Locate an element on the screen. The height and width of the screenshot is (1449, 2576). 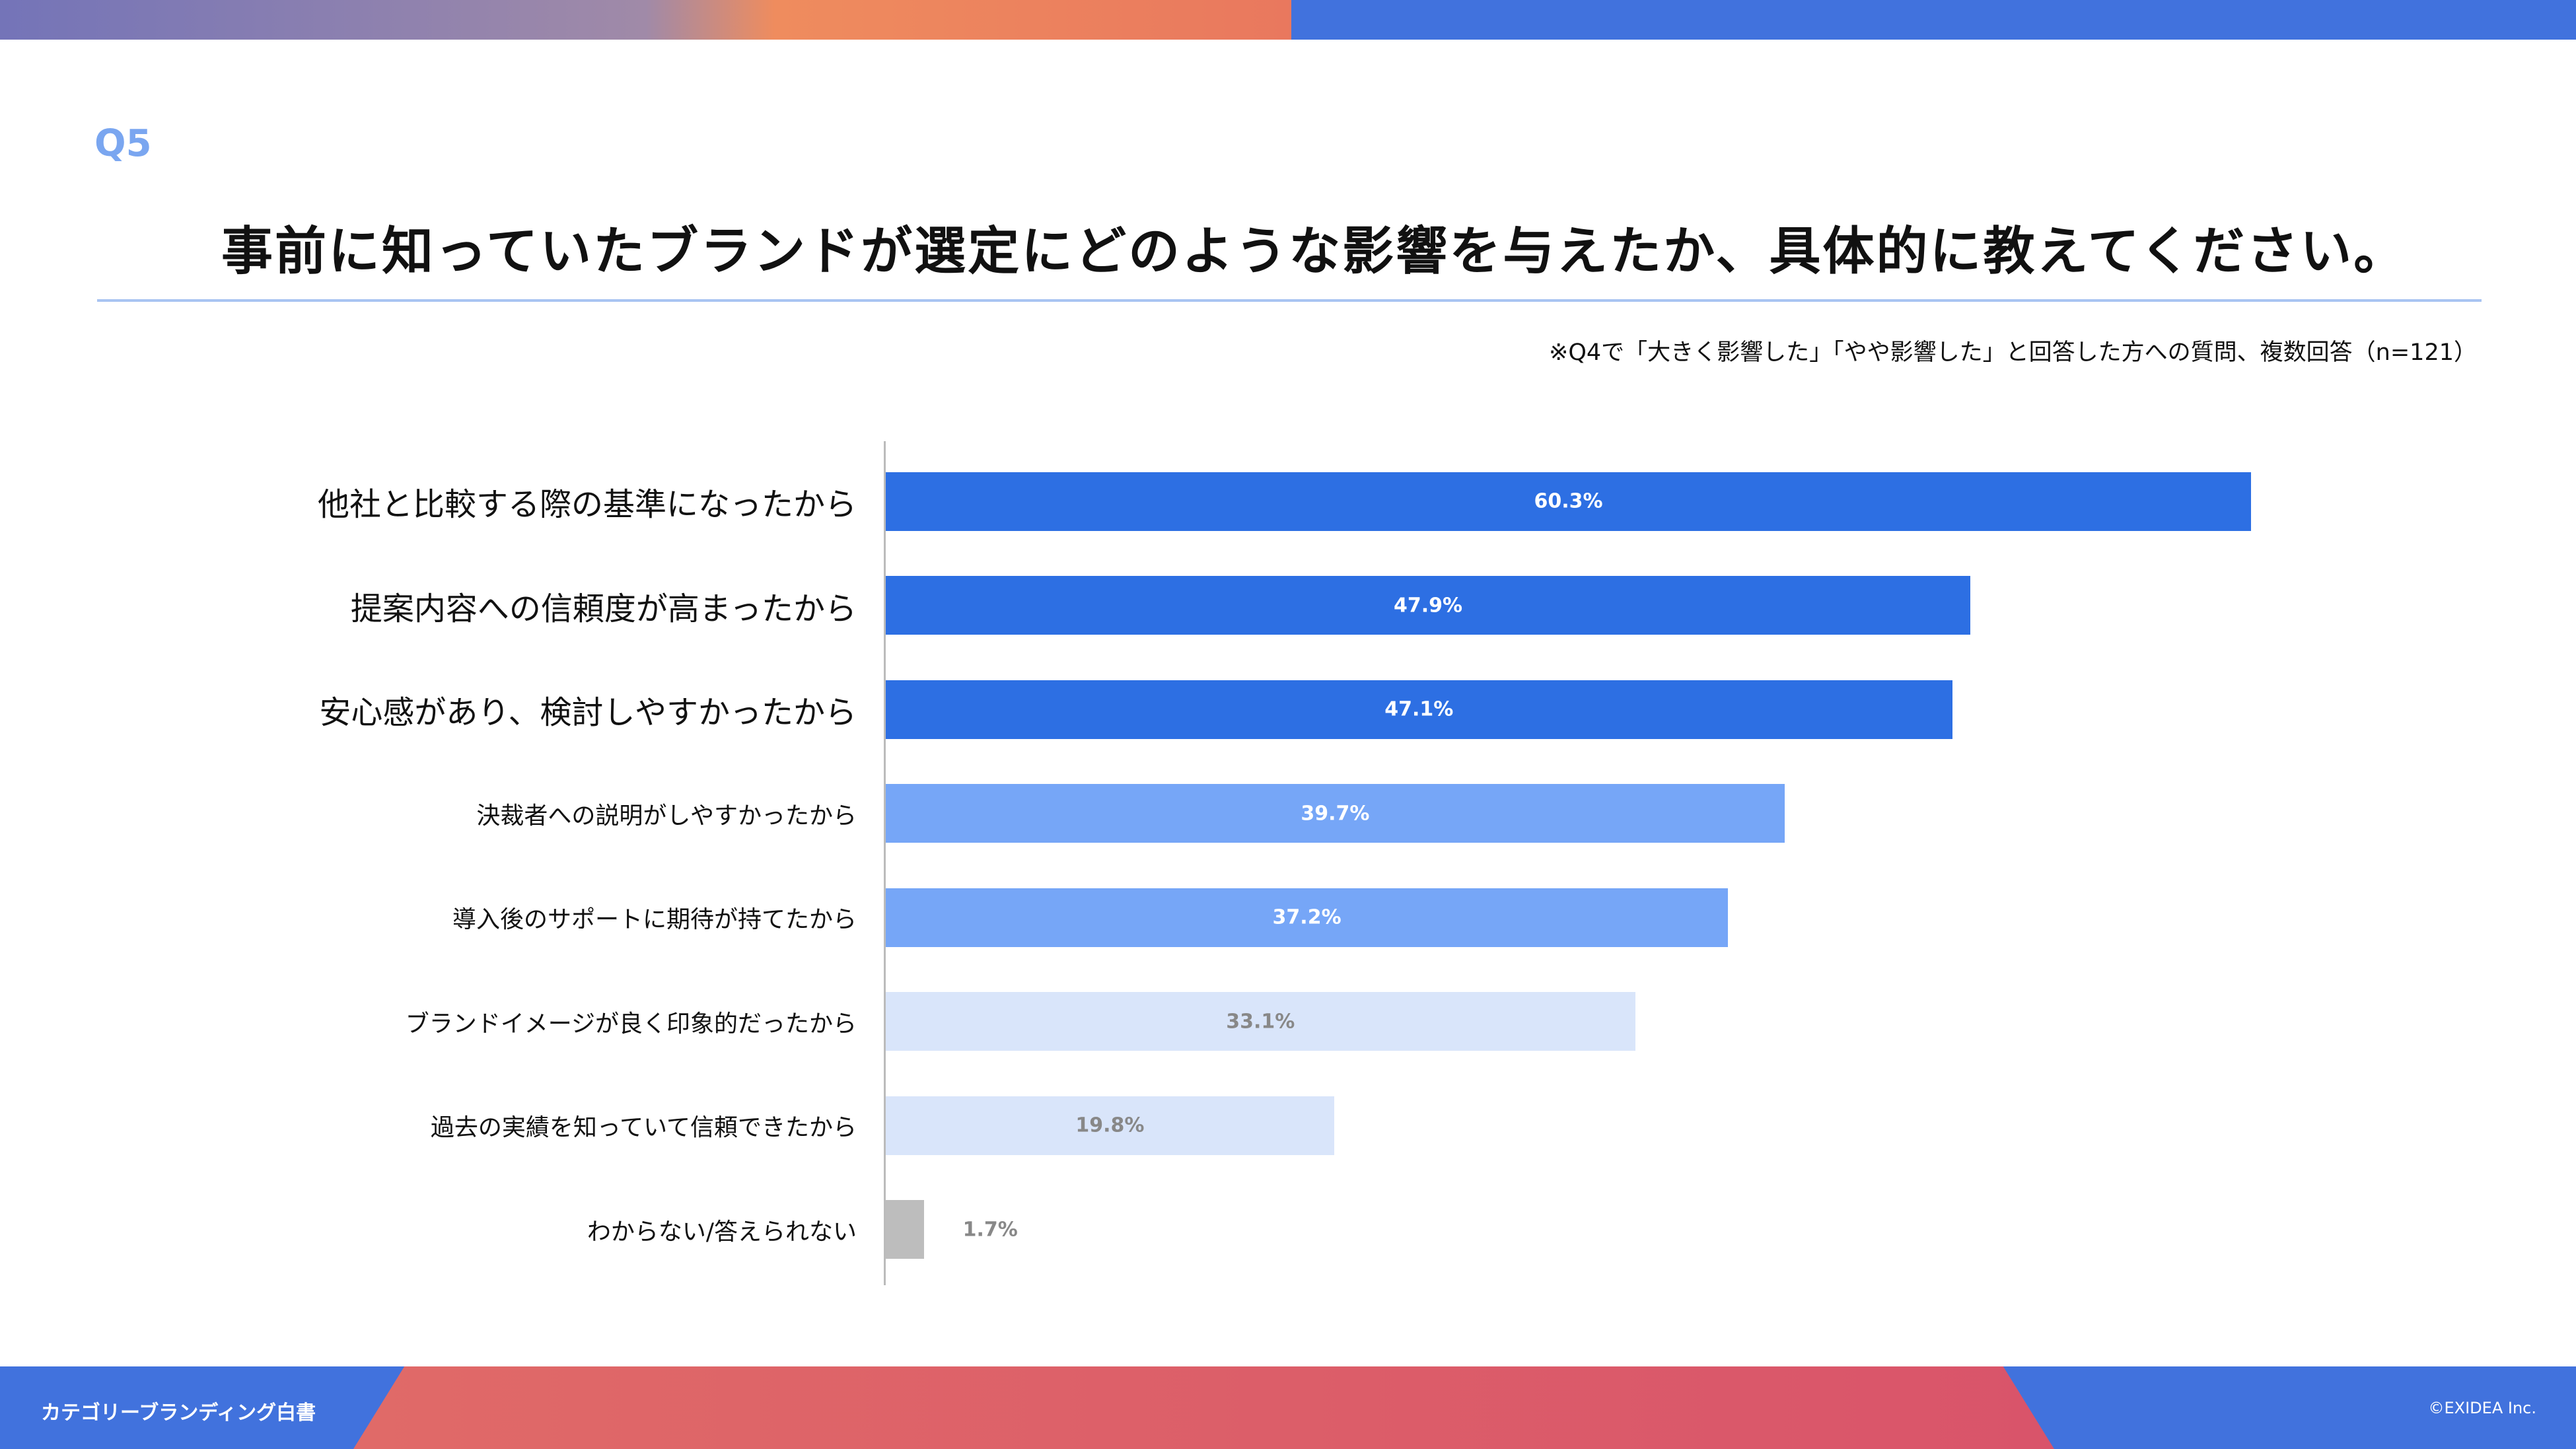
title-divider is located at coordinates (1290, 301).